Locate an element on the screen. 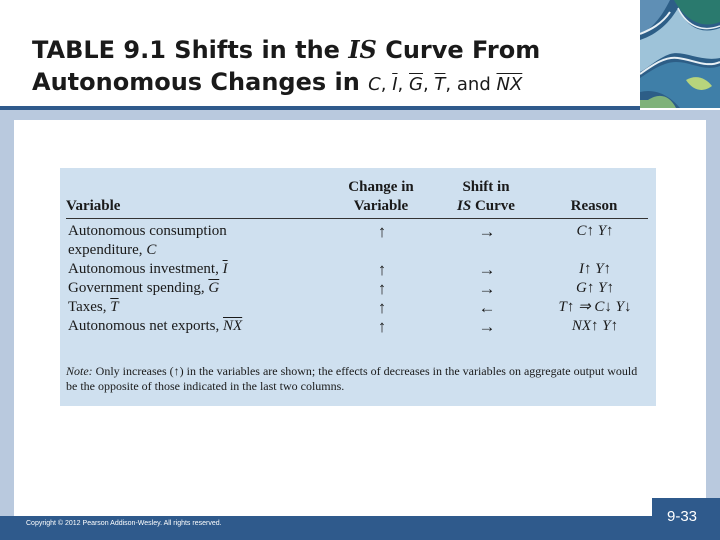 The image size is (720, 540). title-and: and is located at coordinates (473, 84).